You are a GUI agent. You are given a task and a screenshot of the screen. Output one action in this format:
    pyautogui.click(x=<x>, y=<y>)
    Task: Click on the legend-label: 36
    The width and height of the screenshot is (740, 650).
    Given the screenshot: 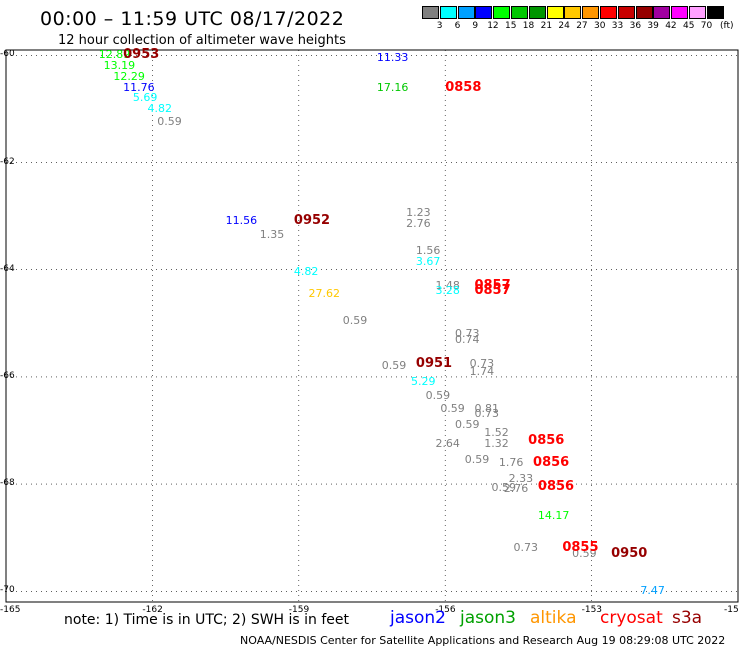 What is the action you would take?
    pyautogui.click(x=635, y=26)
    